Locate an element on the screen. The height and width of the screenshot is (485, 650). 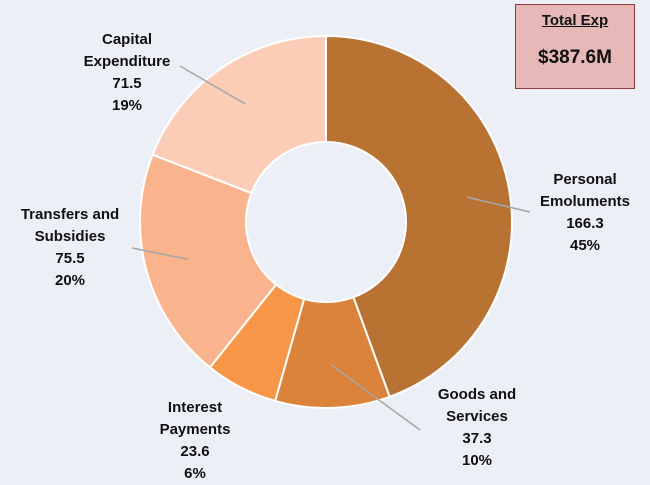
value-label: 71.5 is located at coordinates (127, 83).